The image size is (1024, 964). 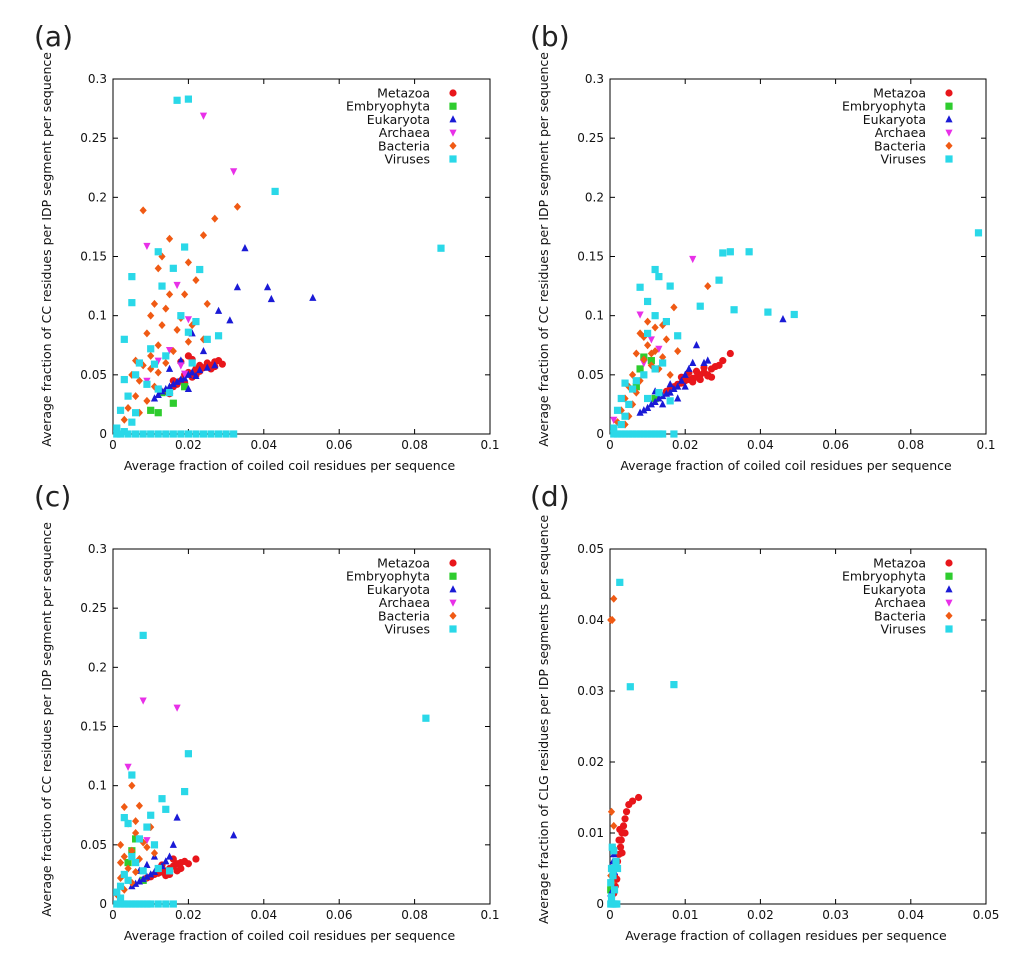 What do you see at coordinates (407, 629) in the screenshot?
I see `legend-label: Viruses` at bounding box center [407, 629].